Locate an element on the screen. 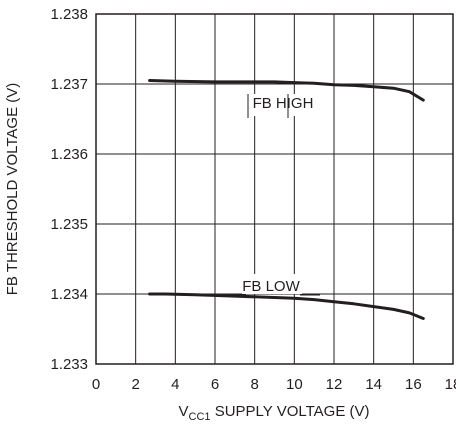 Image resolution: width=456 pixels, height=426 pixels. x-tick-label: 16 is located at coordinates (413, 384).